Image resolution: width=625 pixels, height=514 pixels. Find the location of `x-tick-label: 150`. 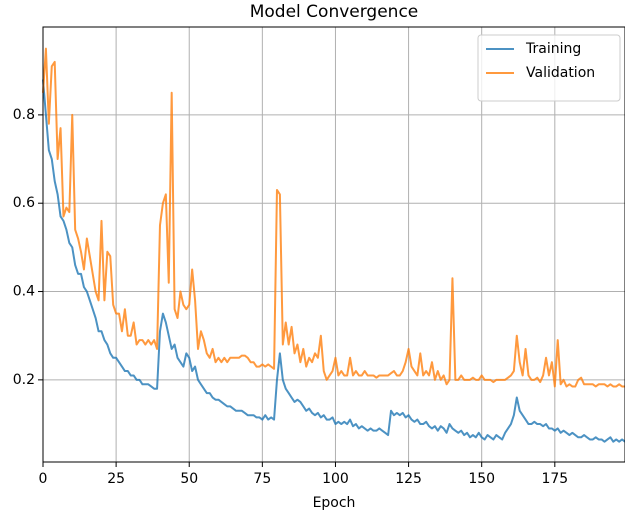

x-tick-label: 150 is located at coordinates (481, 479).